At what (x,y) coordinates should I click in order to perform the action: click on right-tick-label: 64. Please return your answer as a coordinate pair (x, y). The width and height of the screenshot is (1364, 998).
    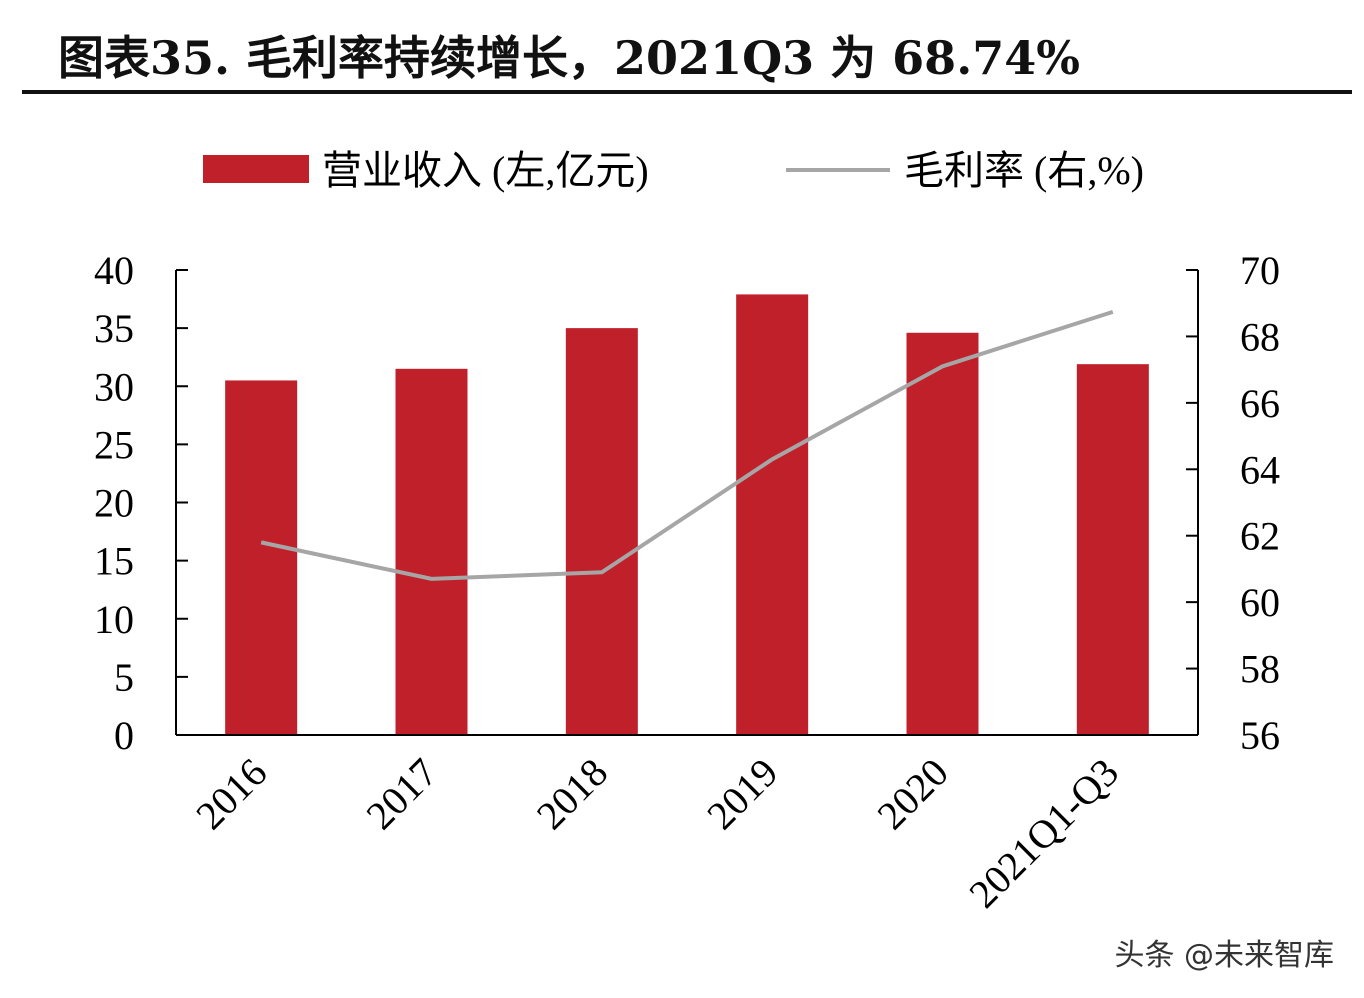
    Looking at the image, I should click on (1260, 469).